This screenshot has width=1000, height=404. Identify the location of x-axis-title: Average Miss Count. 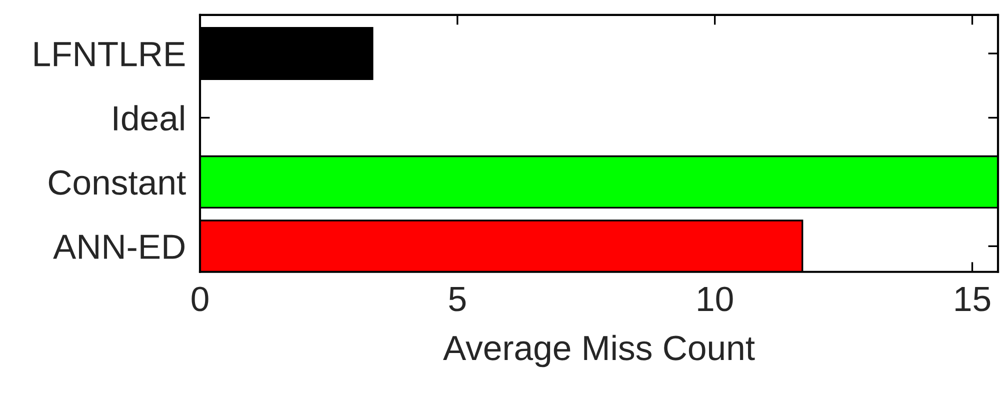
(599, 351).